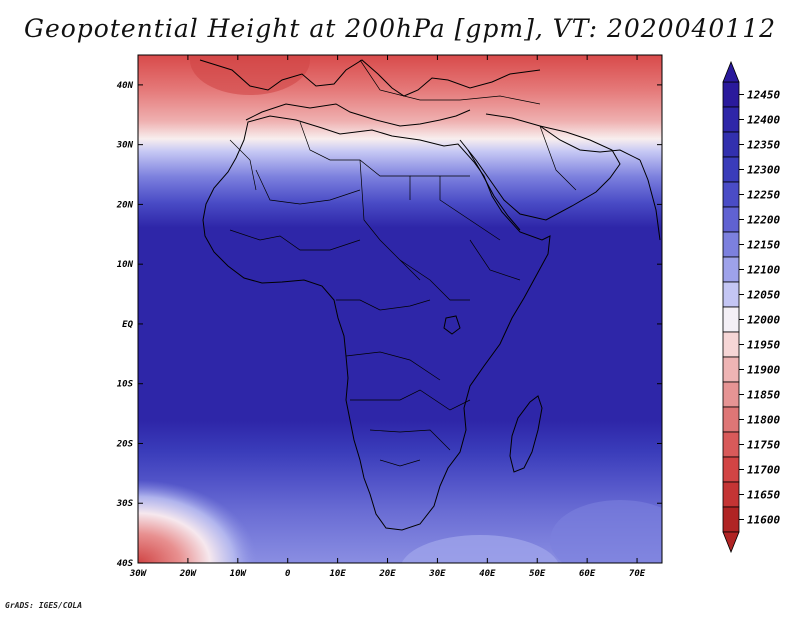 Image resolution: width=800 pixels, height=618 pixels. Describe the element at coordinates (587, 574) in the screenshot. I see `lon-tick-label: 60E` at that location.